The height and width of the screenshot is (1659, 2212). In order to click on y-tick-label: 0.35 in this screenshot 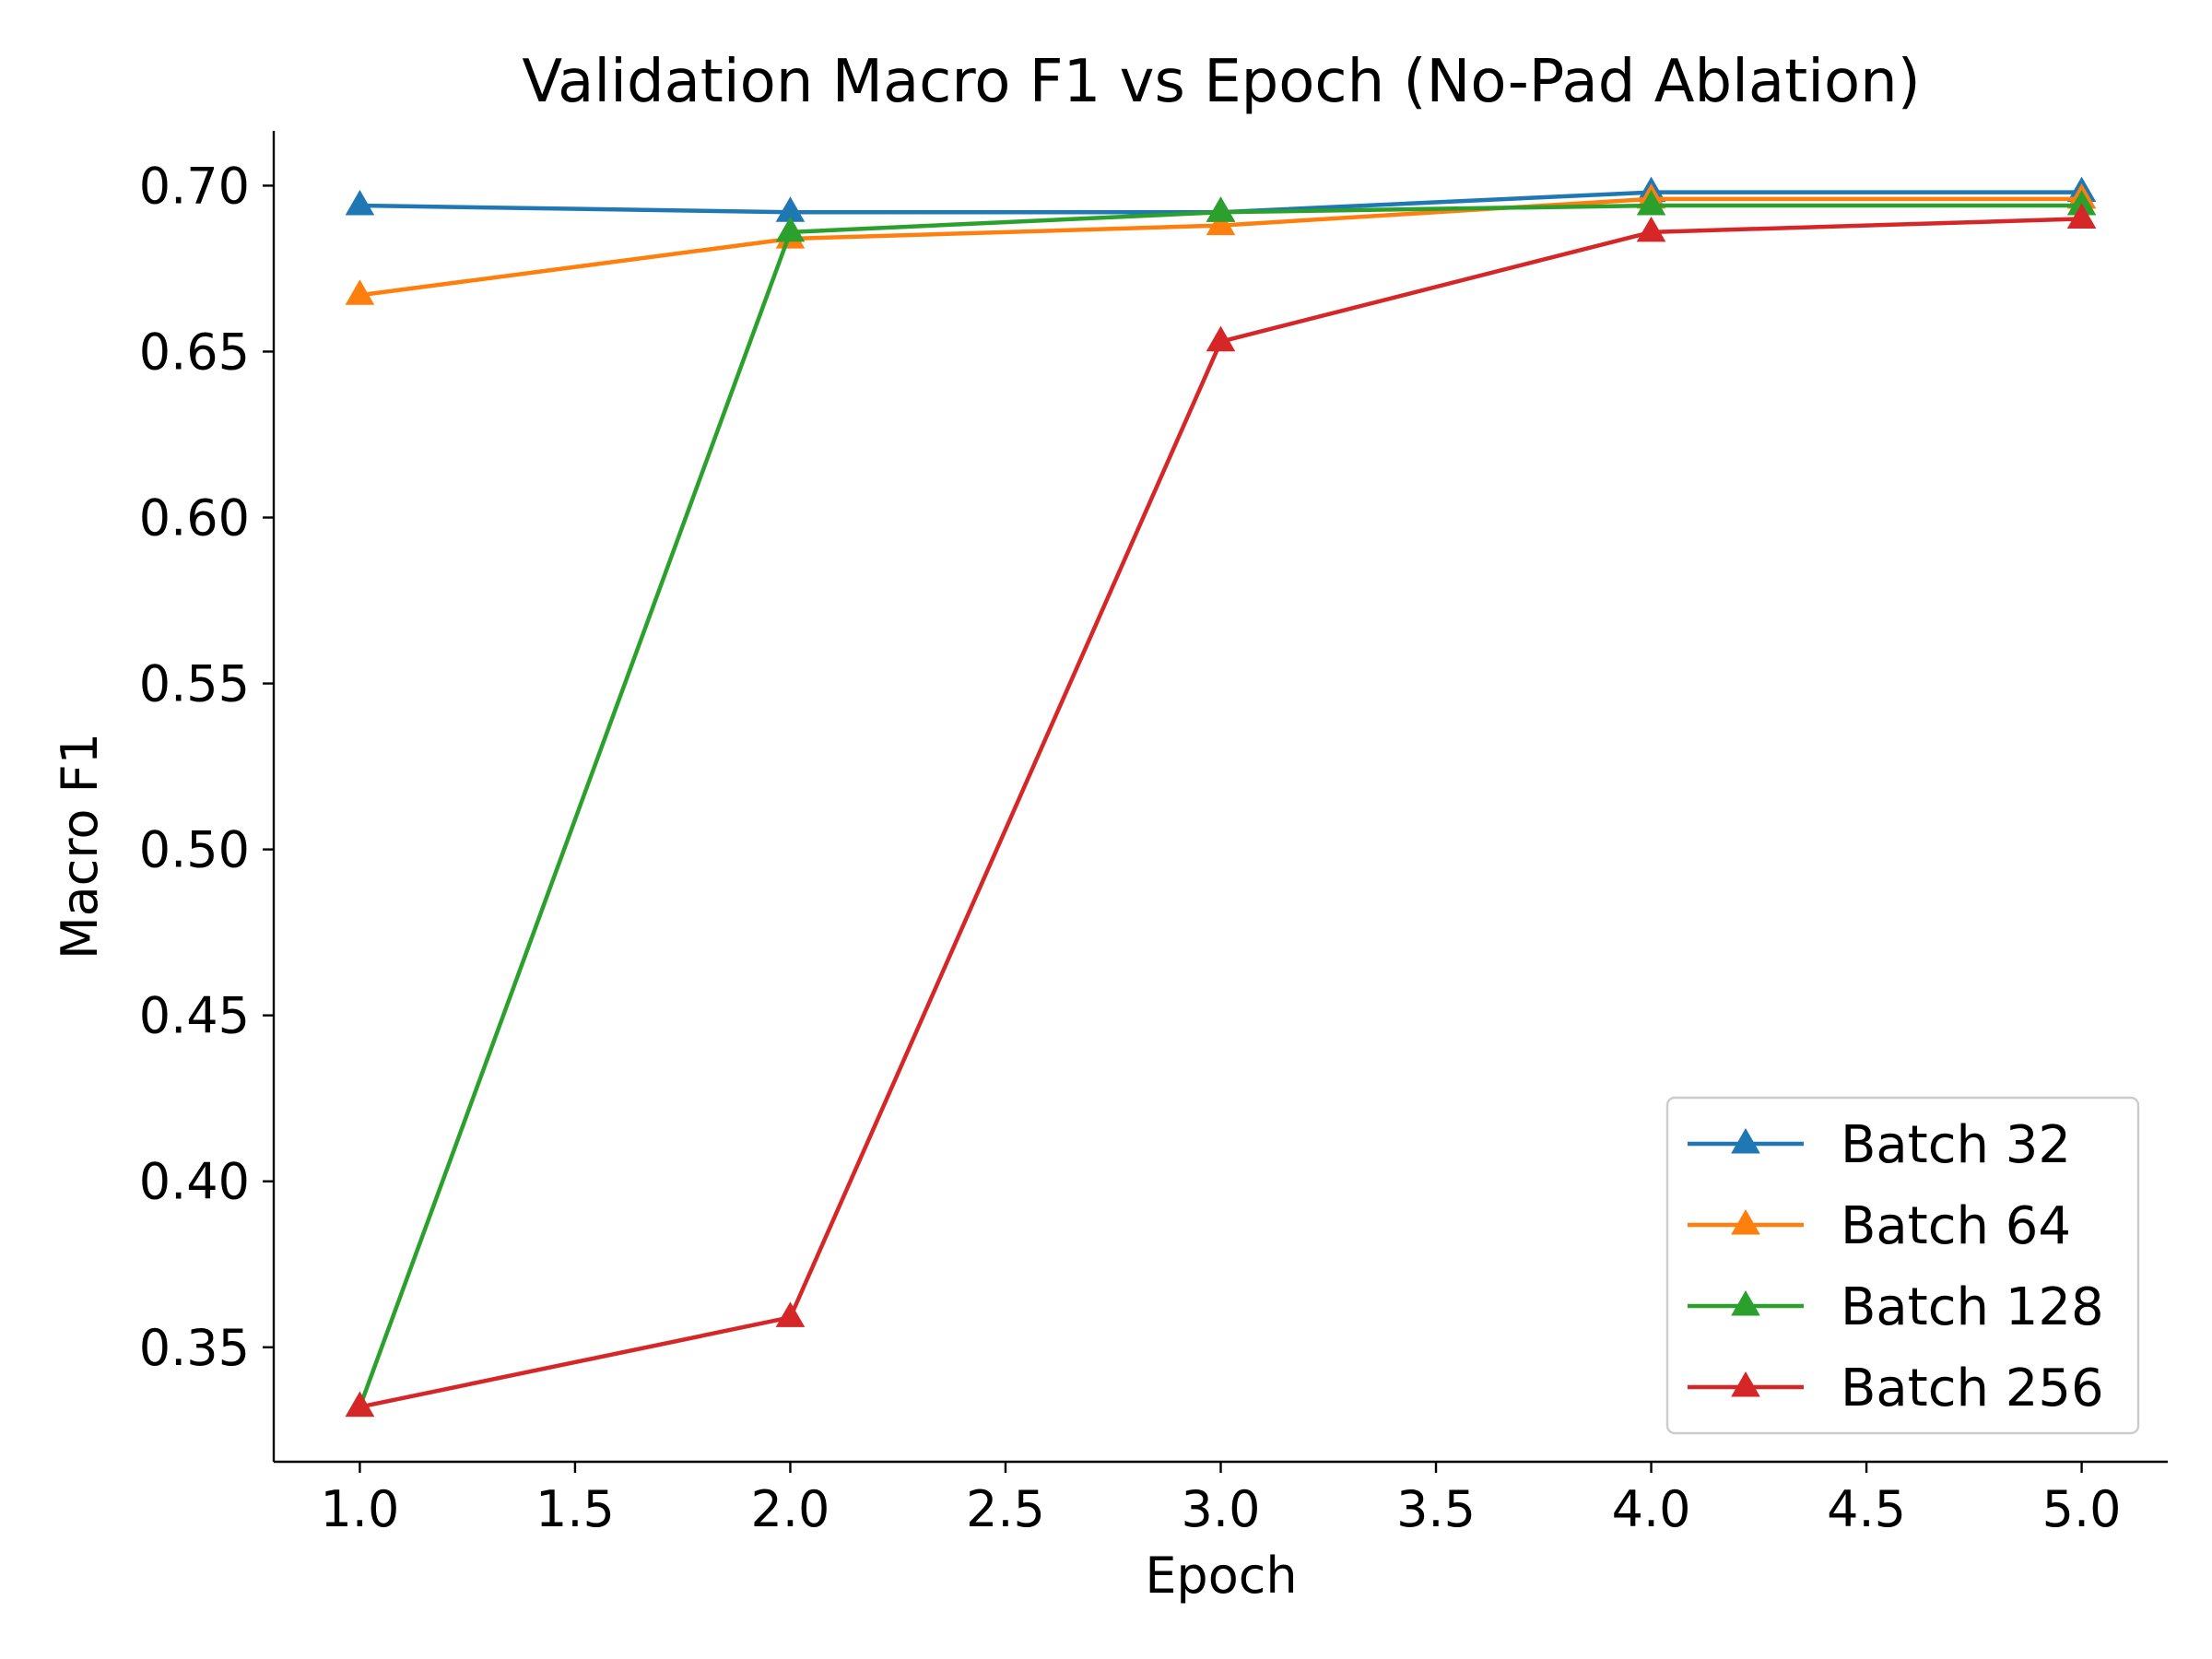, I will do `click(194, 1348)`.